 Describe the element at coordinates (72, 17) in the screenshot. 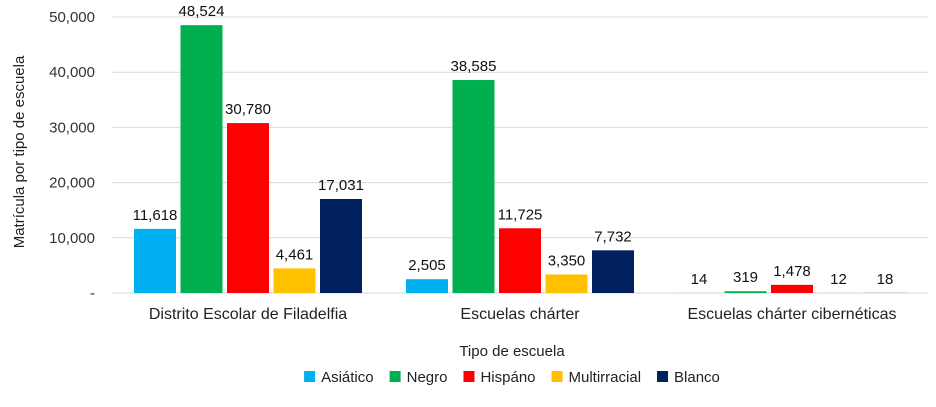

I see `y-tick-label: 50,000` at that location.